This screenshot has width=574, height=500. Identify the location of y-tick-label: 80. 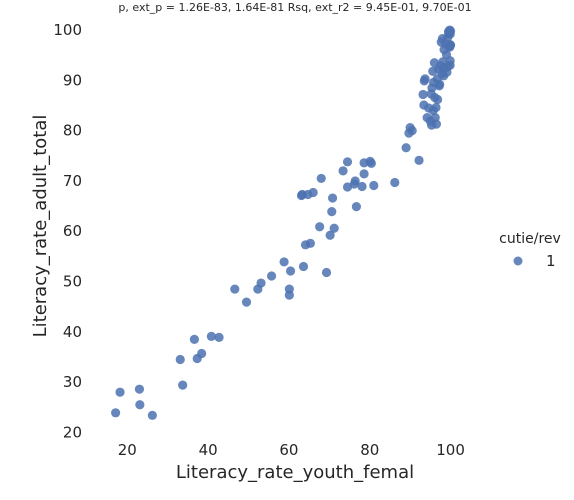
(72, 131).